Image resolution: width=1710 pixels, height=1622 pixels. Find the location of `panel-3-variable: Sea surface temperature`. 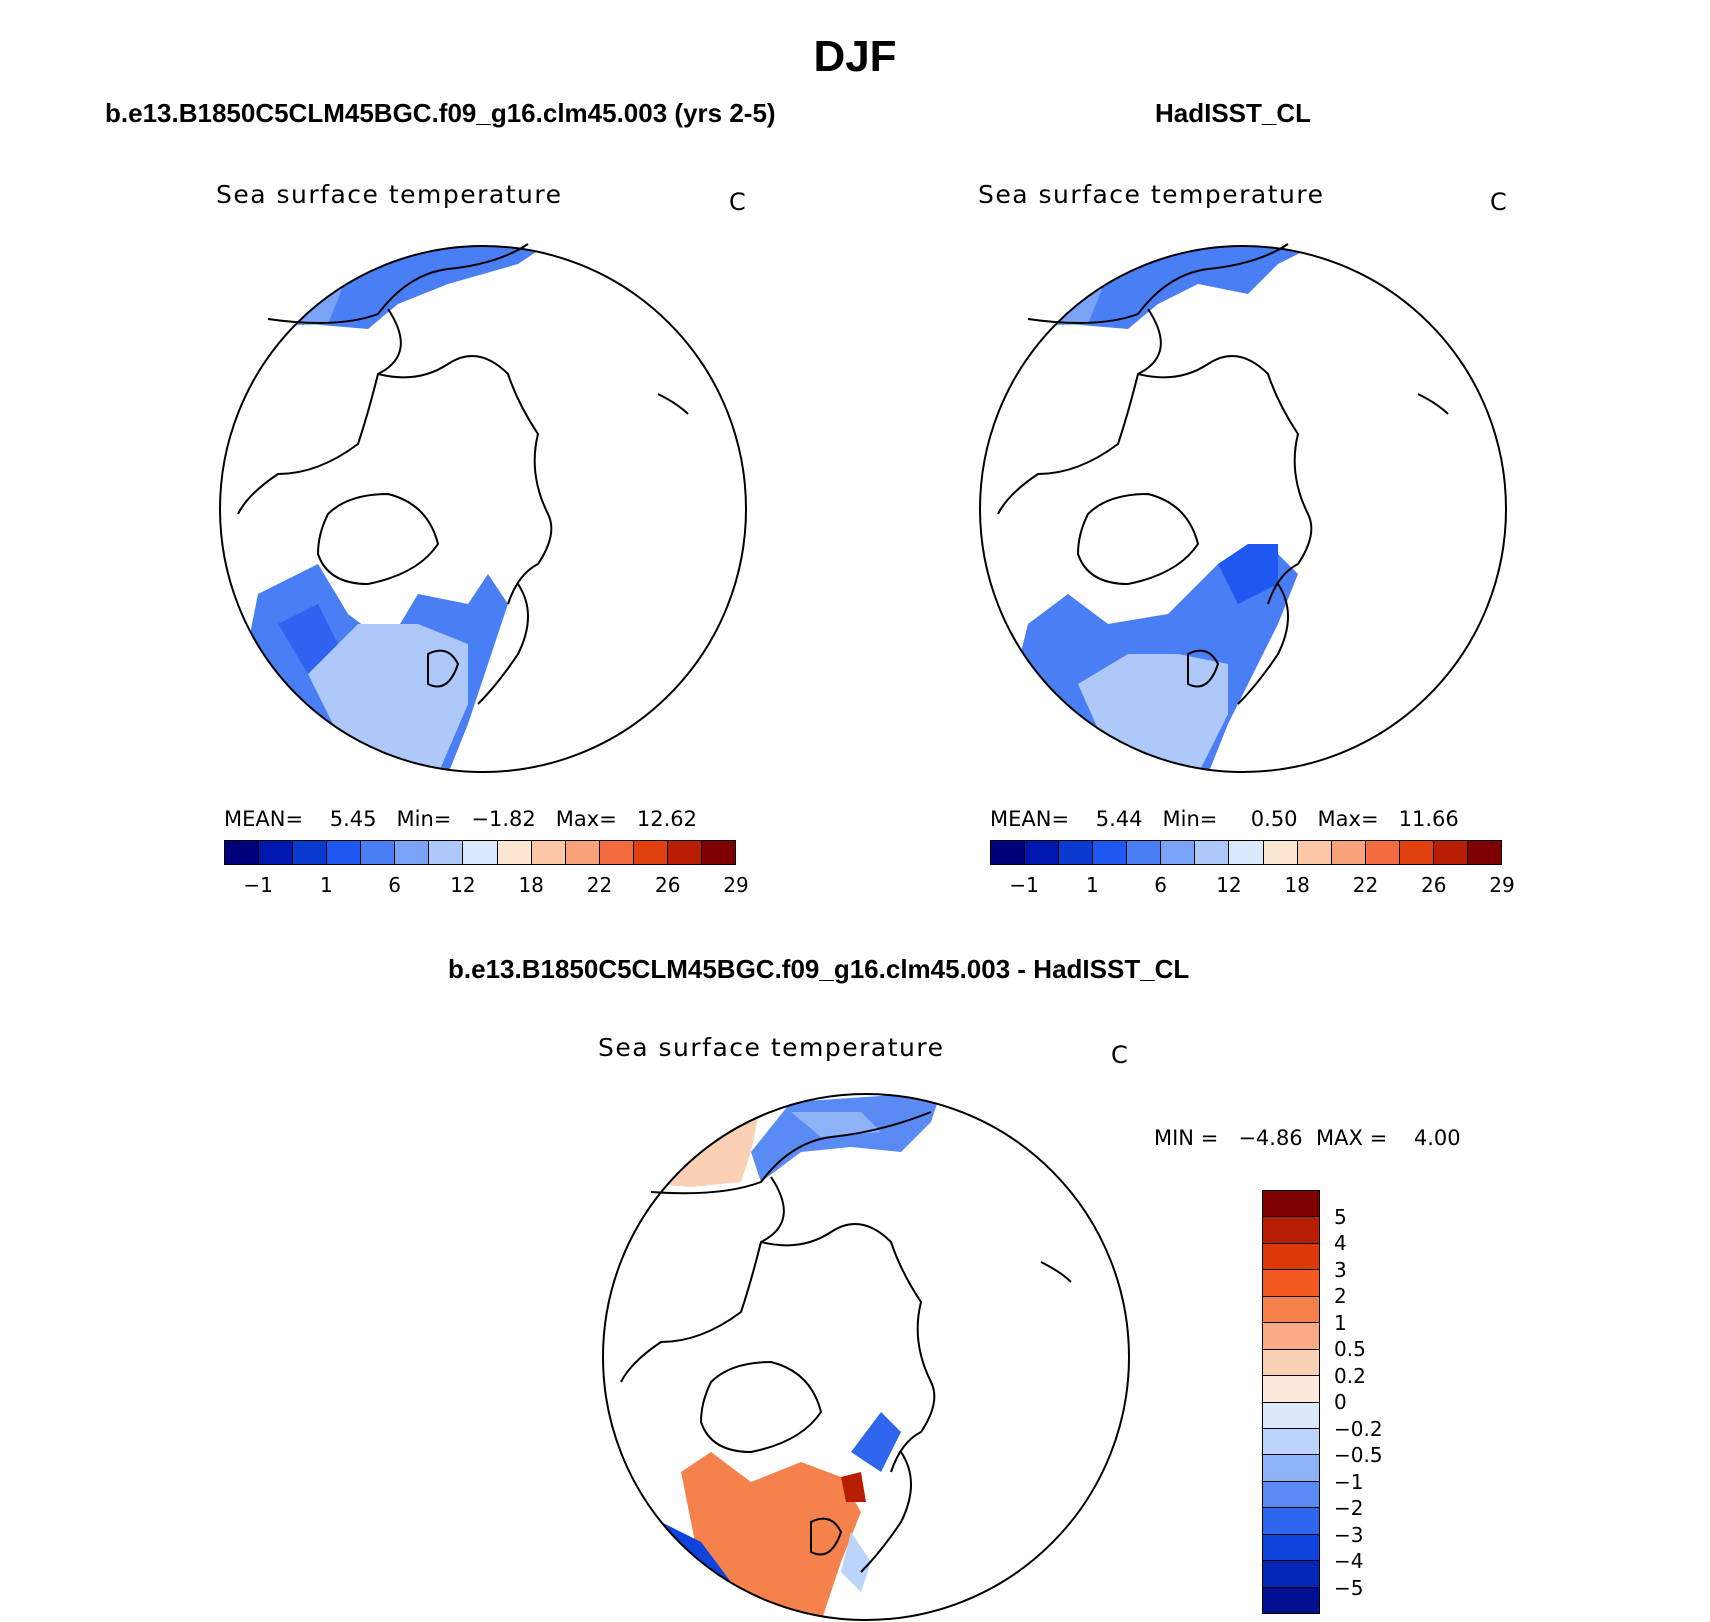

panel-3-variable: Sea surface temperature is located at coordinates (771, 1047).